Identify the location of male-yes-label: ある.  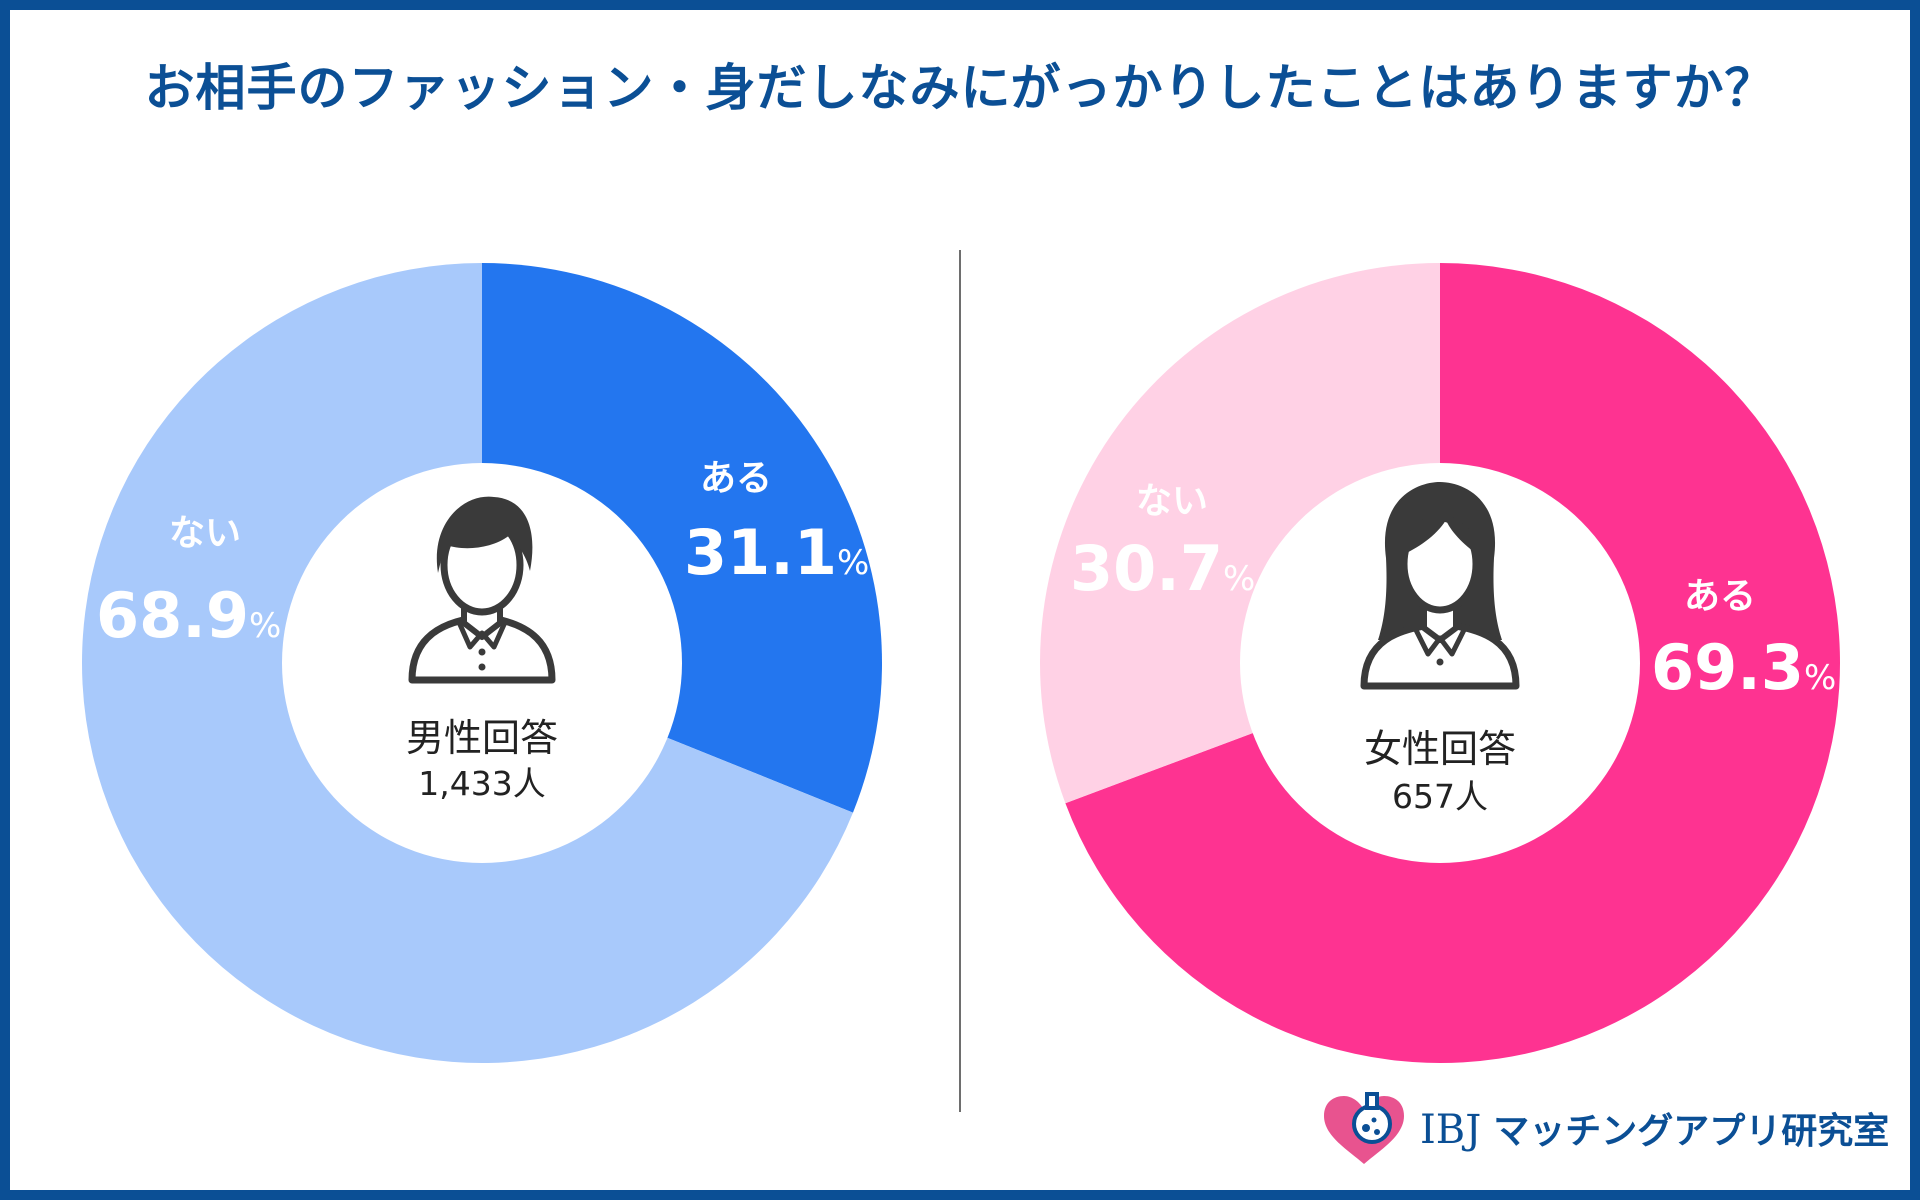
(736, 478).